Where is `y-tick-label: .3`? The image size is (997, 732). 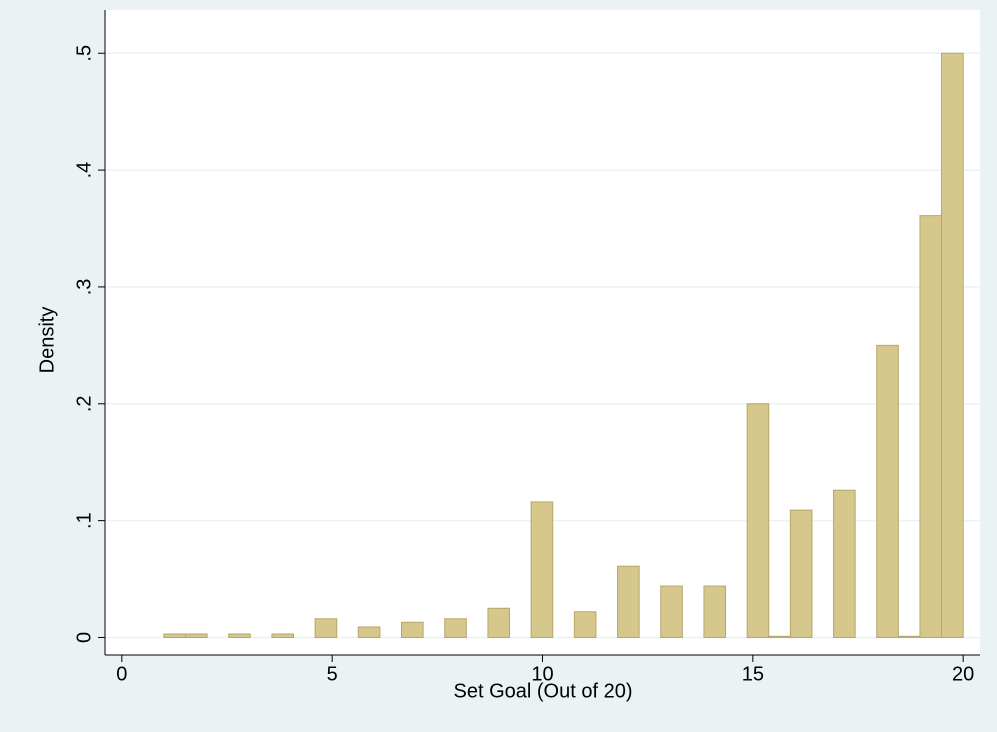
y-tick-label: .3 is located at coordinates (84, 287).